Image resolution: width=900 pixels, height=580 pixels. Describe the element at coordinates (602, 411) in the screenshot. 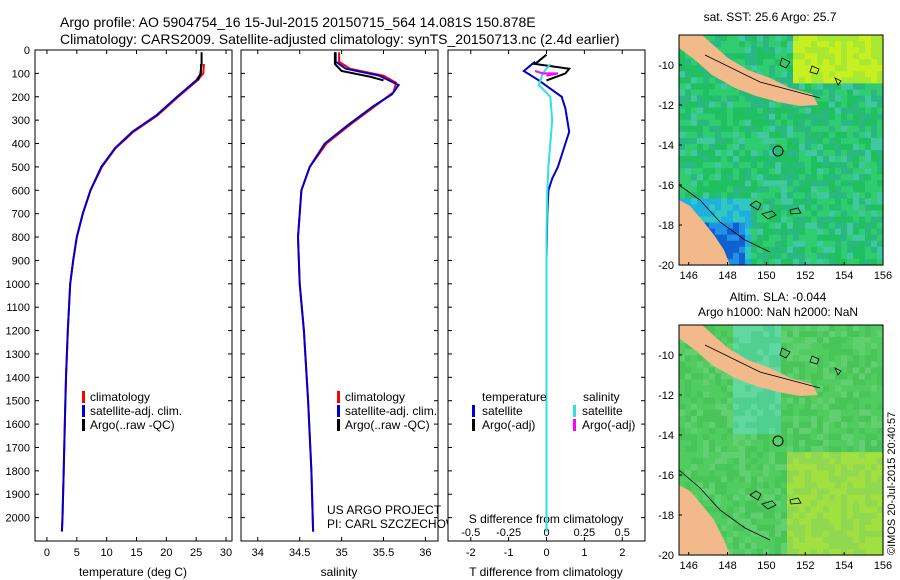

I see `legend-label-s-satellite: satellite` at that location.